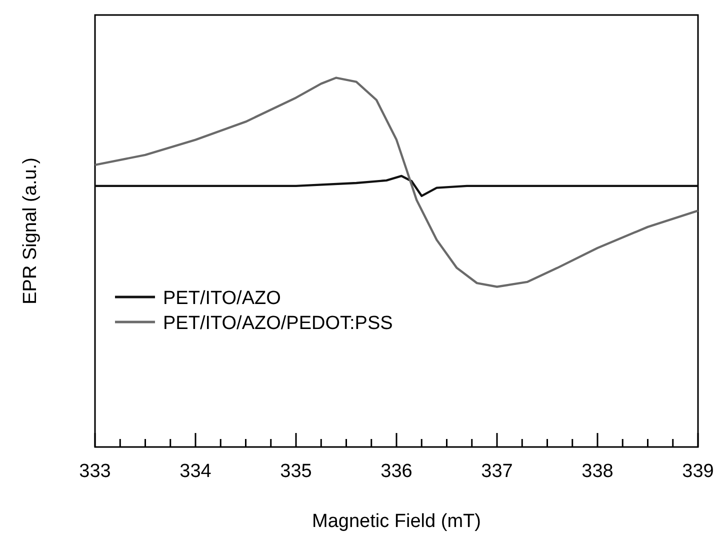 Image resolution: width=721 pixels, height=537 pixels. Describe the element at coordinates (497, 471) in the screenshot. I see `x-tick-label: 337` at that location.